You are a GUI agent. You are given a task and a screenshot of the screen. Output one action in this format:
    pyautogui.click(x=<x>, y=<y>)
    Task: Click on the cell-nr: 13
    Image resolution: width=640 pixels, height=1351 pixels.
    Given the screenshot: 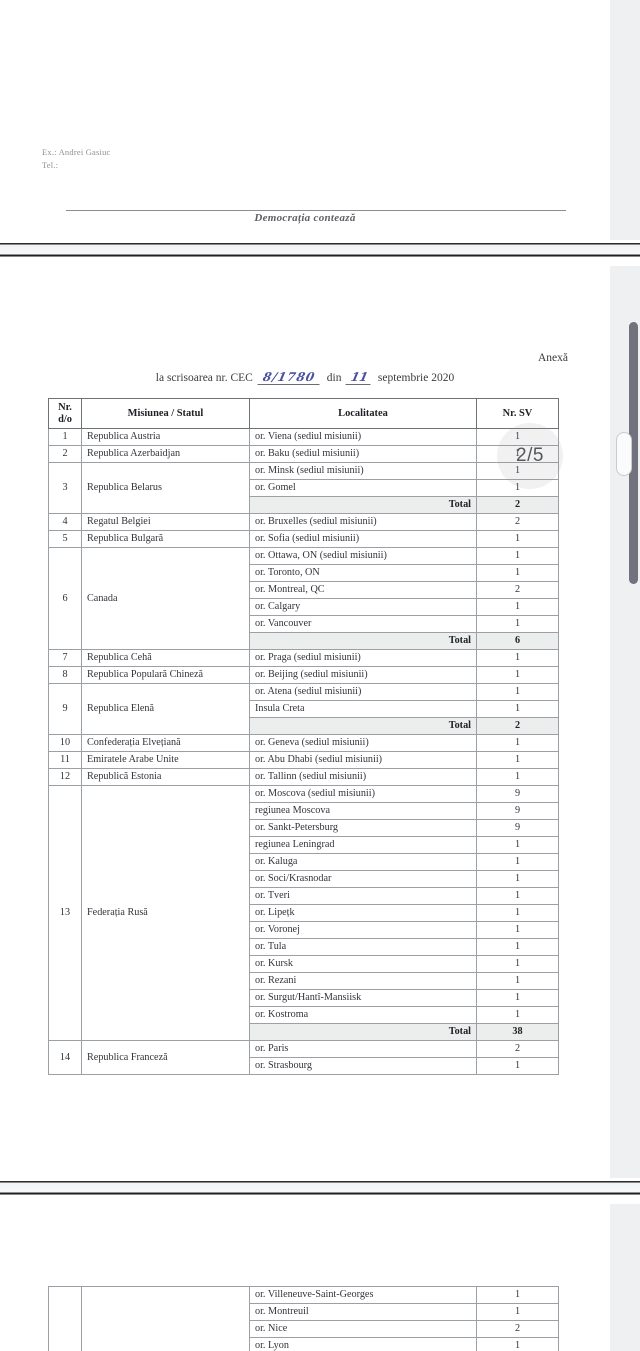 What is the action you would take?
    pyautogui.click(x=65, y=913)
    